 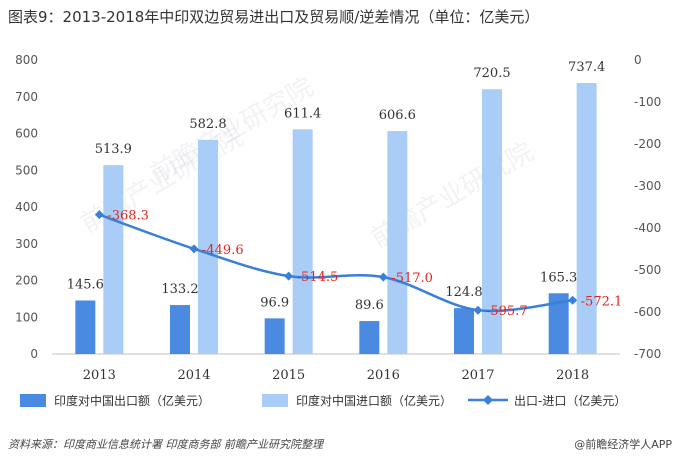 What do you see at coordinates (318, 277) in the screenshot?
I see `balance-data-label: -514.5` at bounding box center [318, 277].